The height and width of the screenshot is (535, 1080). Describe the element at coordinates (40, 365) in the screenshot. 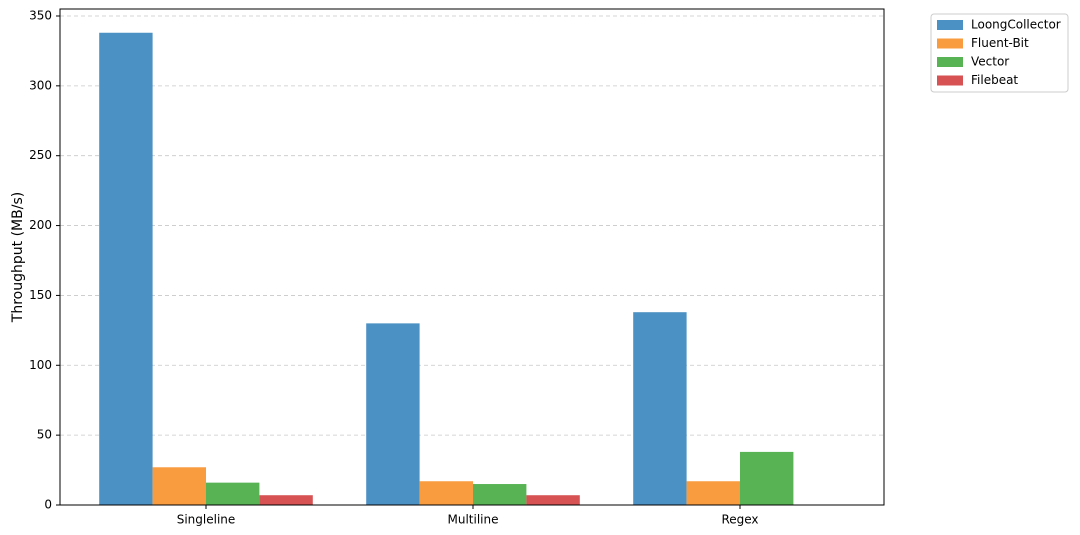

I see `y-tick-label: 100` at that location.